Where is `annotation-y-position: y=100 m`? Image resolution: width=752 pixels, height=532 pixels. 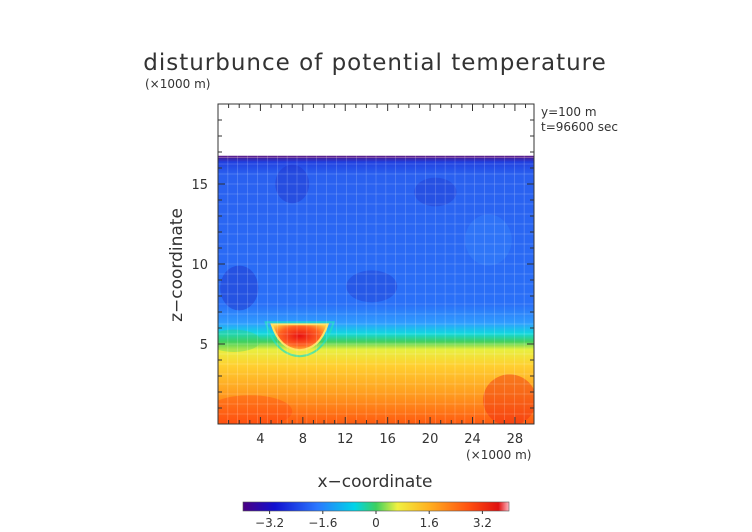
annotation-y-position: y=100 m is located at coordinates (569, 112).